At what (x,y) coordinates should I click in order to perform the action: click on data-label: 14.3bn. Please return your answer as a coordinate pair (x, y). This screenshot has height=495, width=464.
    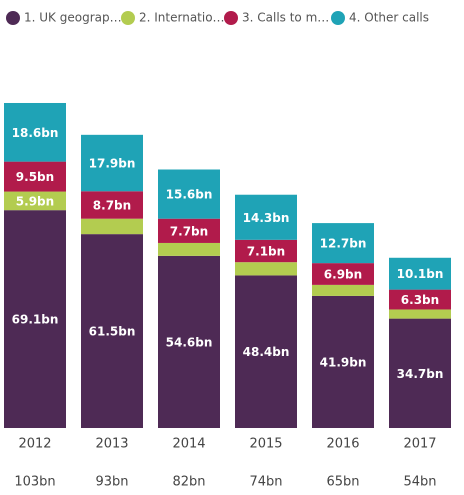
    Looking at the image, I should click on (266, 218).